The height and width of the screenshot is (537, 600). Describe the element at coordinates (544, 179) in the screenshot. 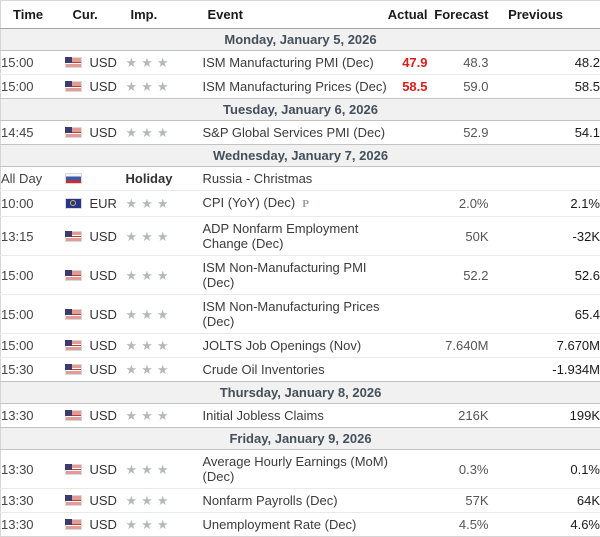

I see `previous-value` at that location.